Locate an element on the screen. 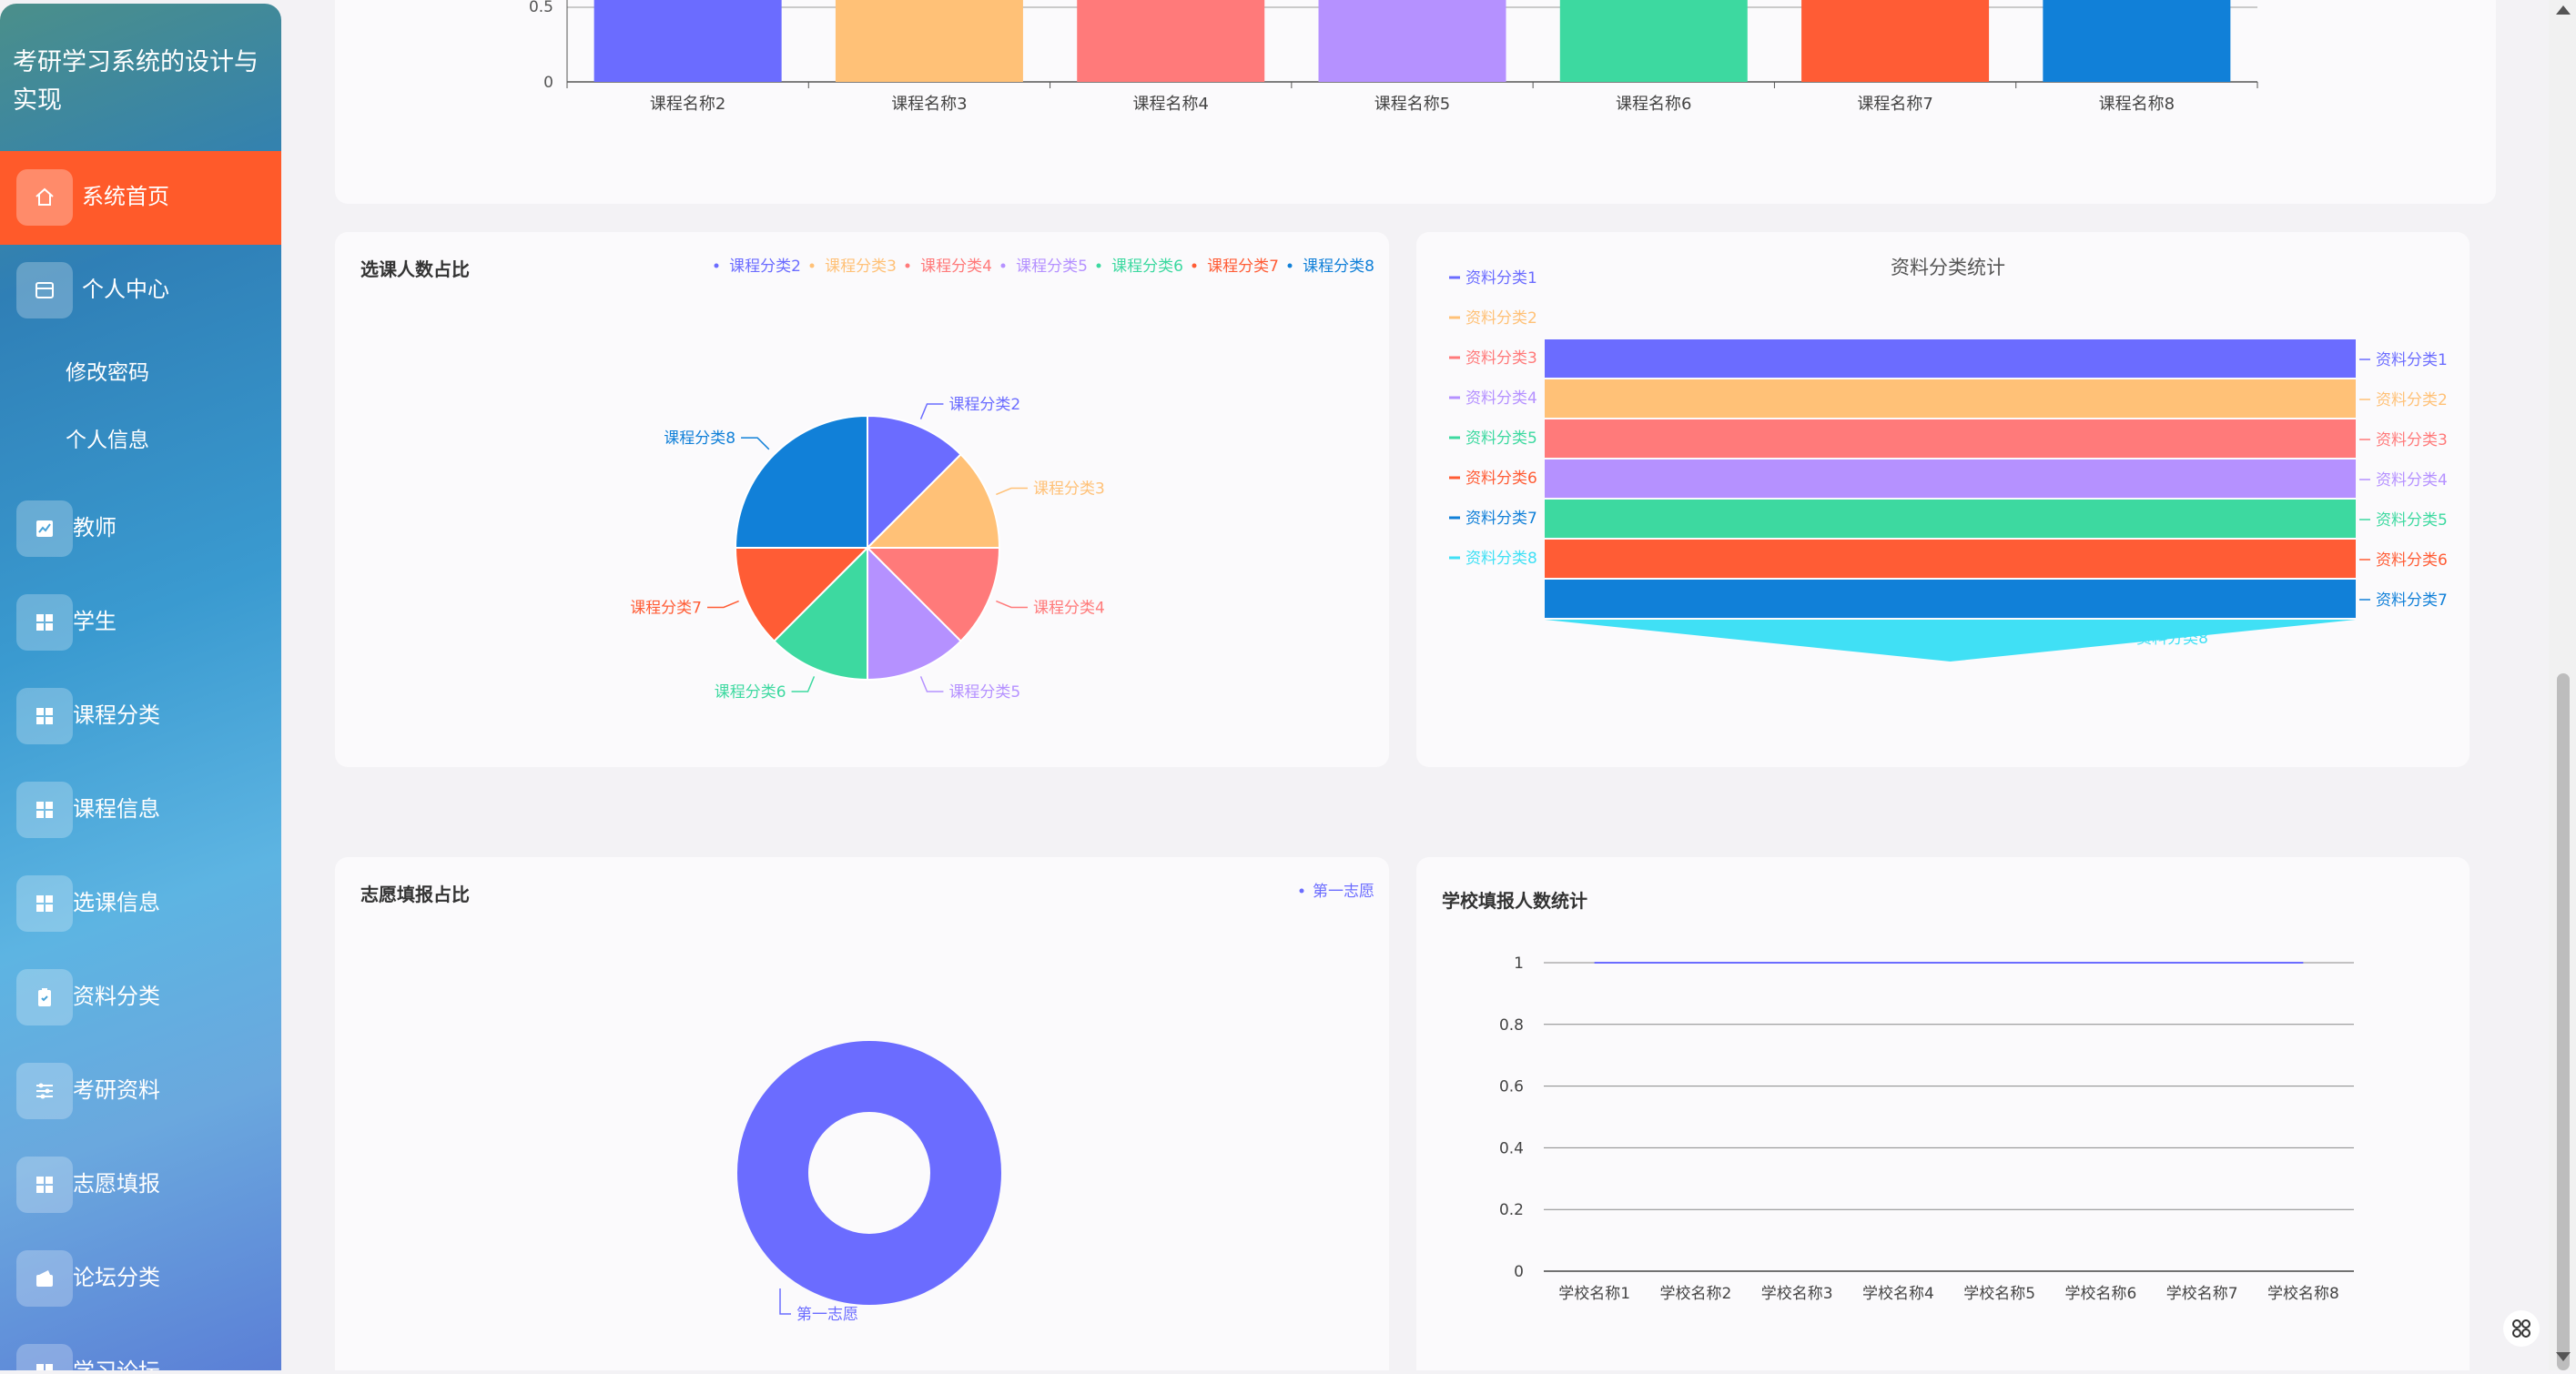 The width and height of the screenshot is (2576, 1374). panel-title: 志愿填报占比 is located at coordinates (415, 894).